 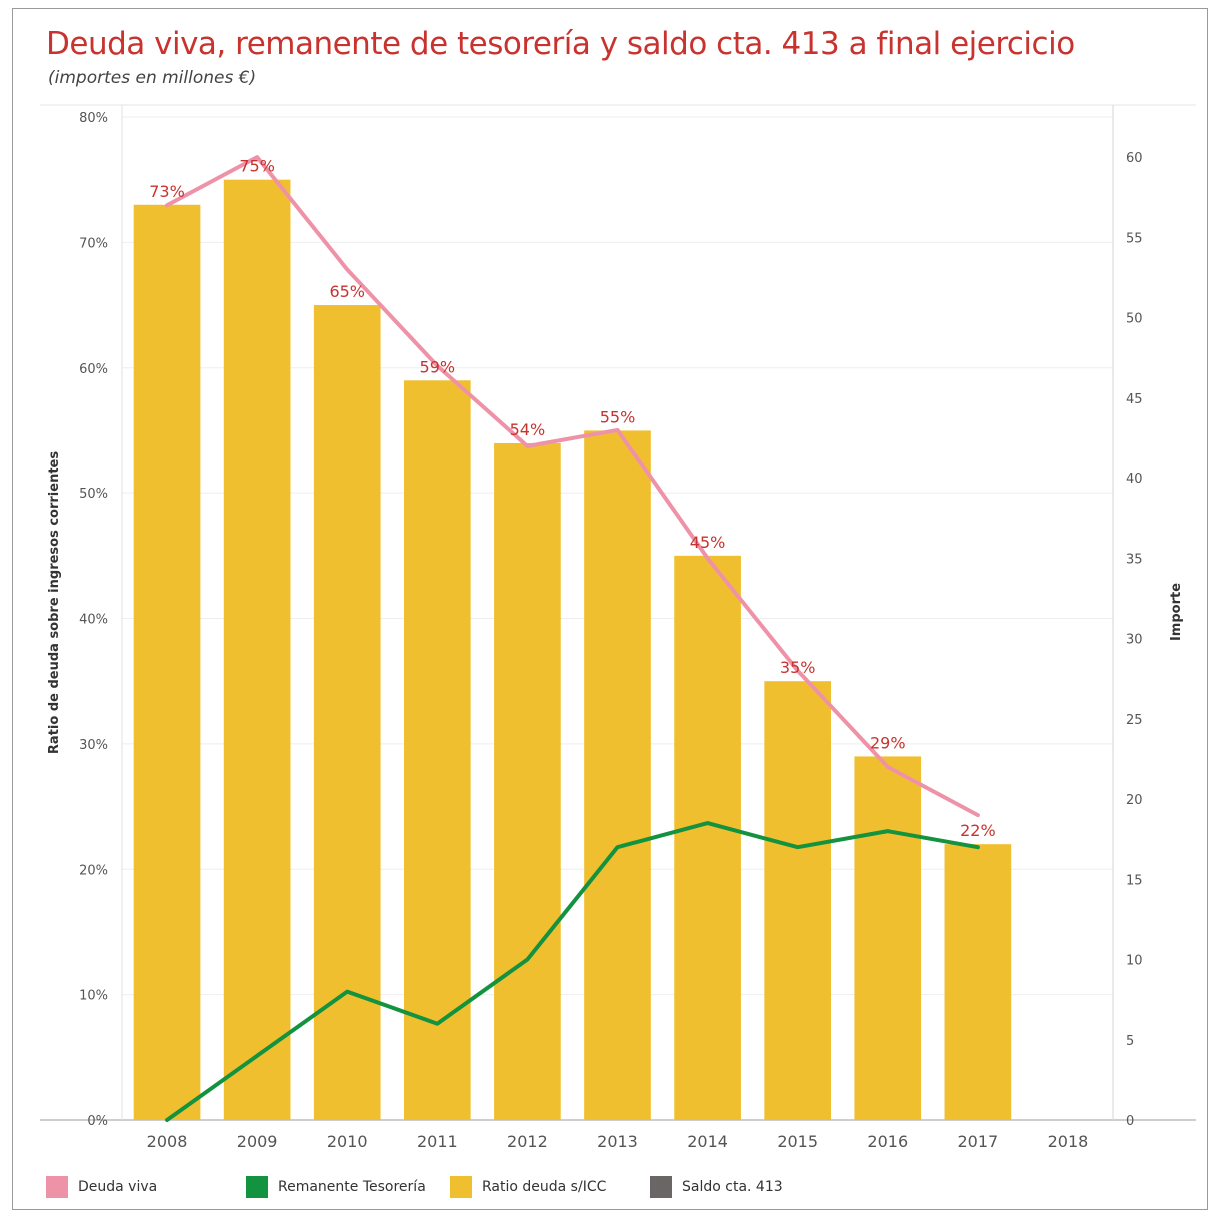 What do you see at coordinates (93, 494) in the screenshot?
I see `y-left-tick-label: 50%` at bounding box center [93, 494].